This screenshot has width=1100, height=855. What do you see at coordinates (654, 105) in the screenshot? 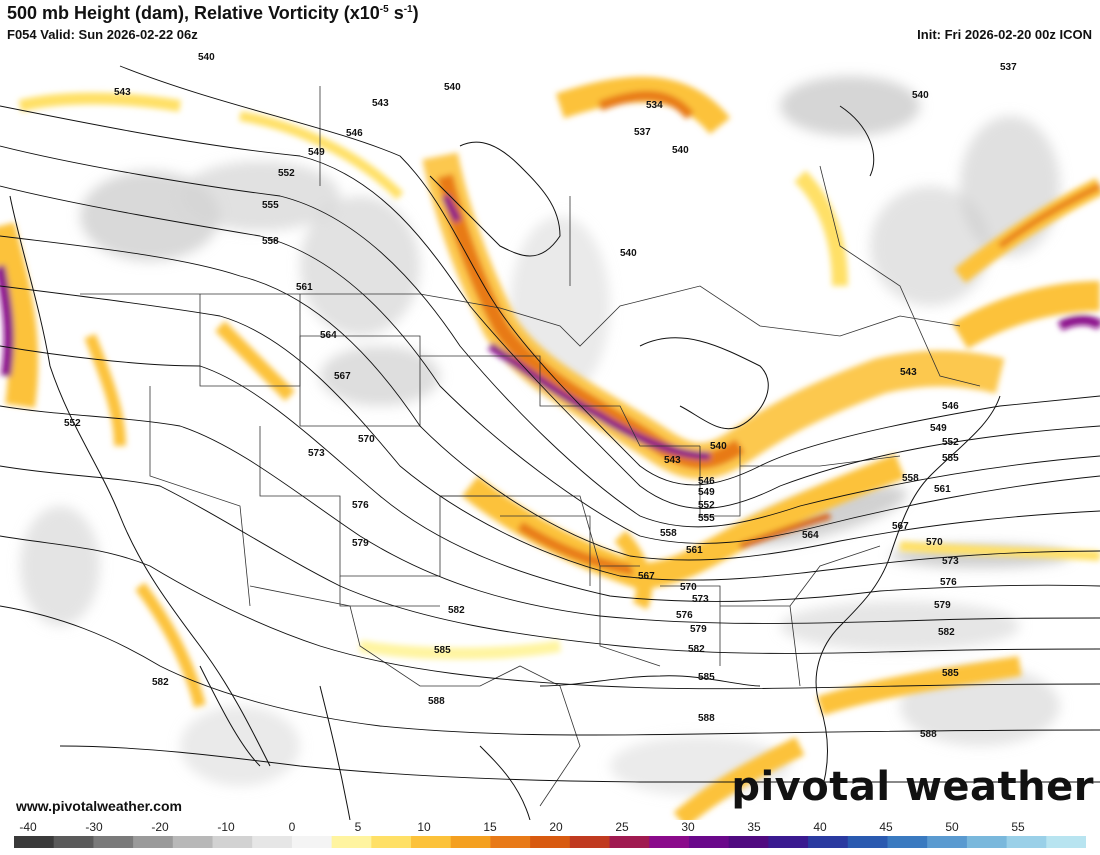
I see `contour-label: 534` at bounding box center [654, 105].